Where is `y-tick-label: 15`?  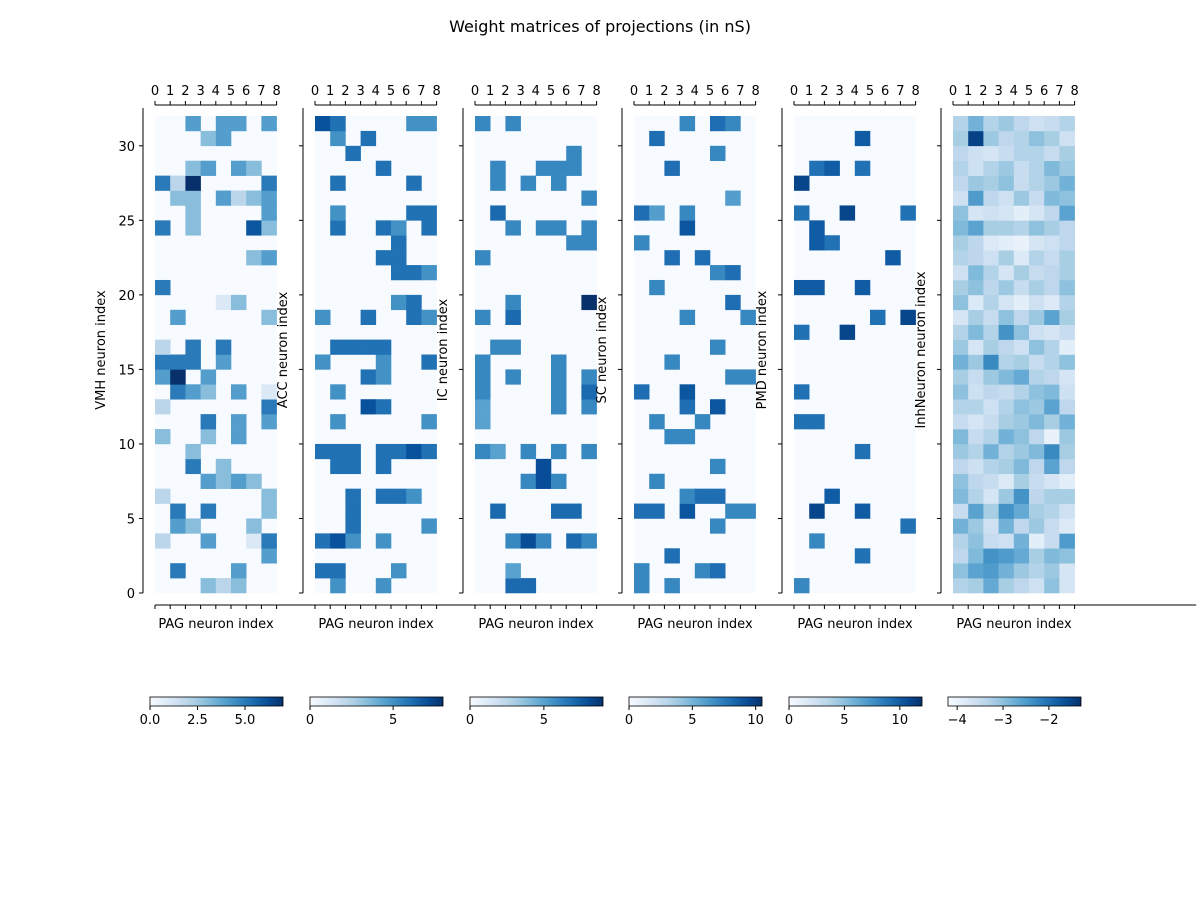
y-tick-label: 15 is located at coordinates (126, 370).